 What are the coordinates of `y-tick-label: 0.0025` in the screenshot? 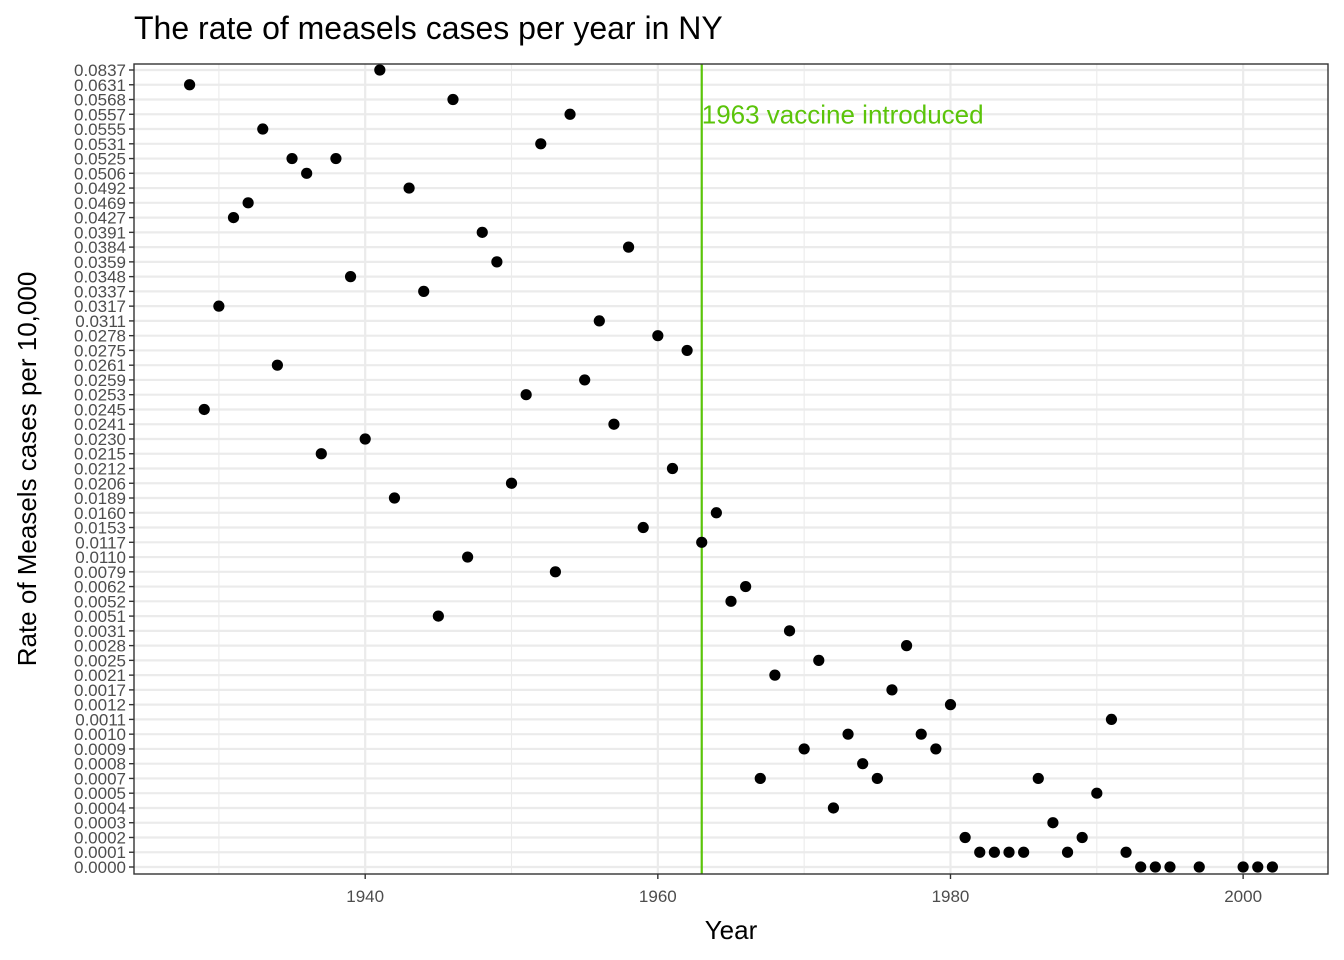 It's located at (100, 660).